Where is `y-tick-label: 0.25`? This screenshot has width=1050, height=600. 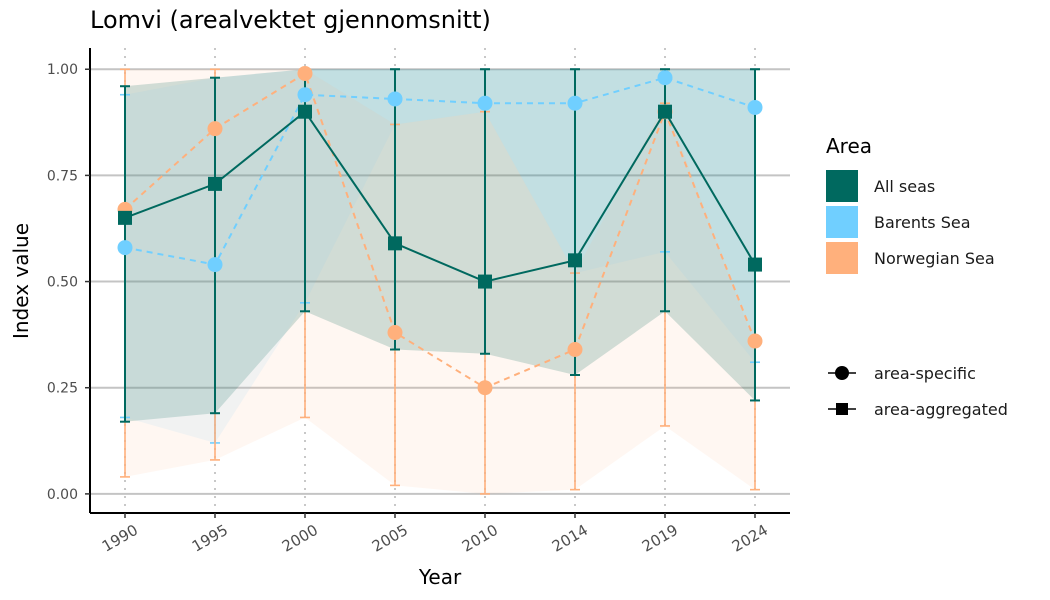
y-tick-label: 0.25 is located at coordinates (62, 389).